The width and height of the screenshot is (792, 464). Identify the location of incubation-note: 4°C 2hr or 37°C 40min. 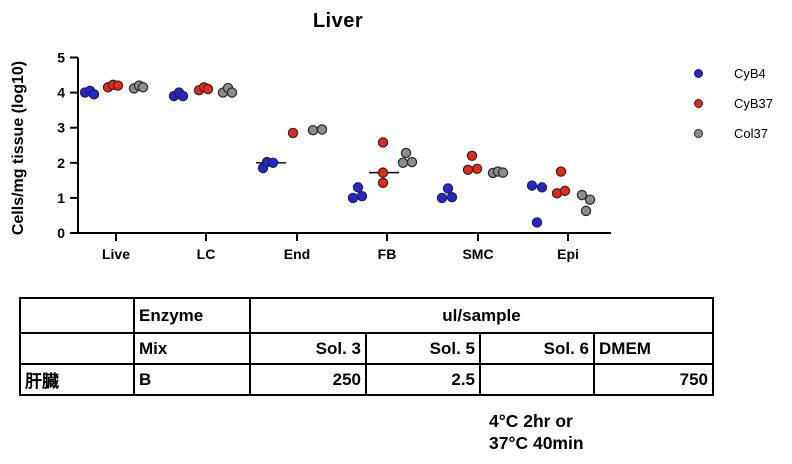
(536, 432).